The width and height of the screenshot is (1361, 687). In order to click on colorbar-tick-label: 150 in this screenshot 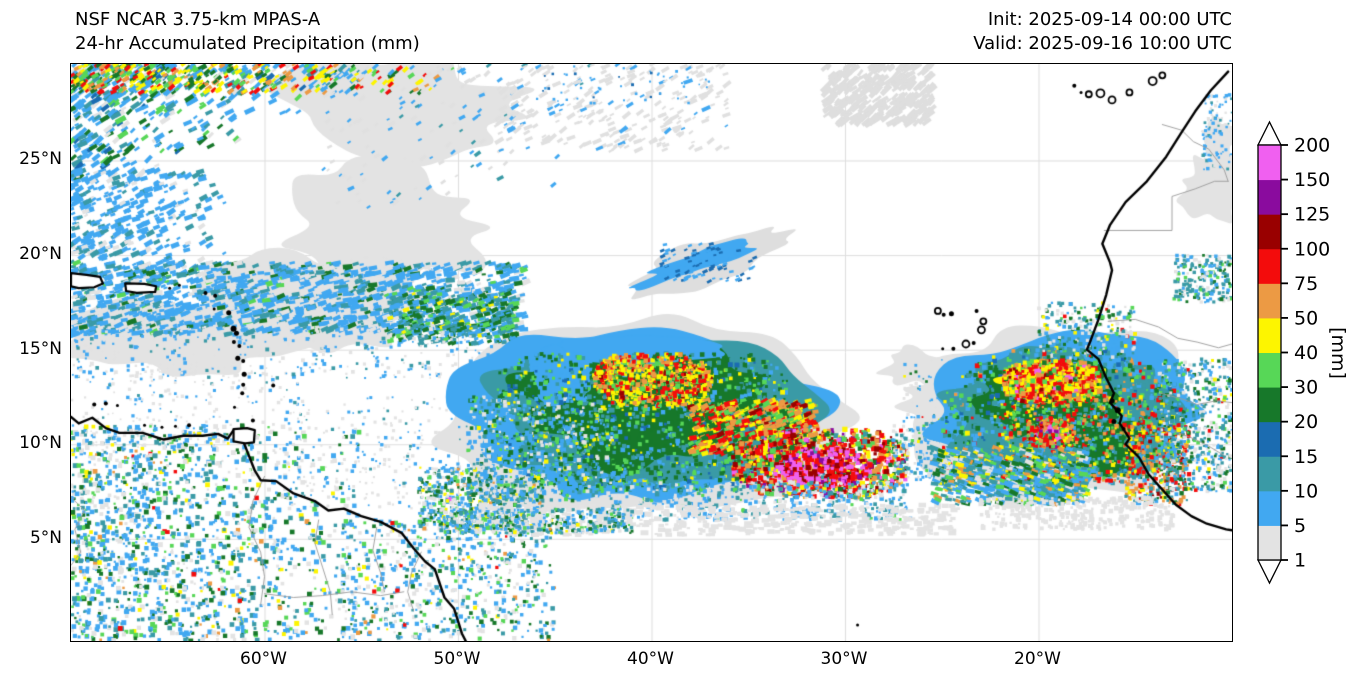, I will do `click(1312, 180)`.